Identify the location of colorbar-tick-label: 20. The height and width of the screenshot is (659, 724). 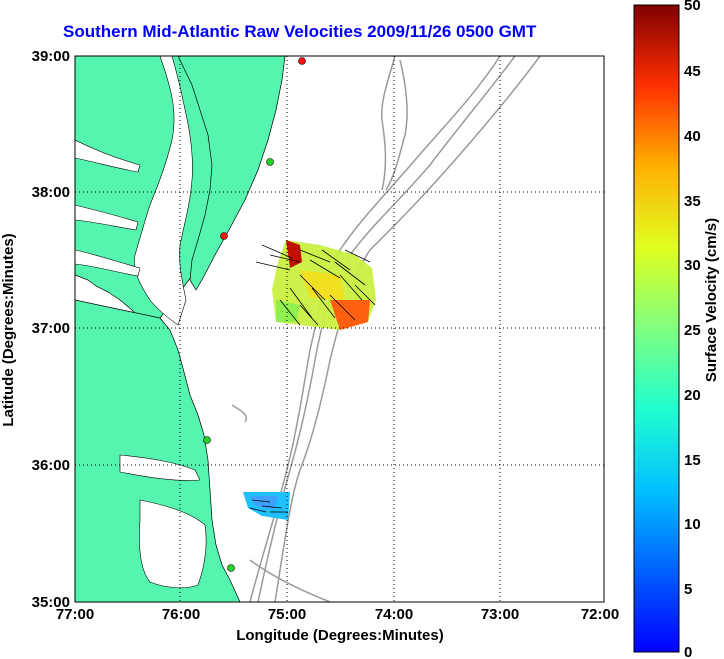
(692, 395).